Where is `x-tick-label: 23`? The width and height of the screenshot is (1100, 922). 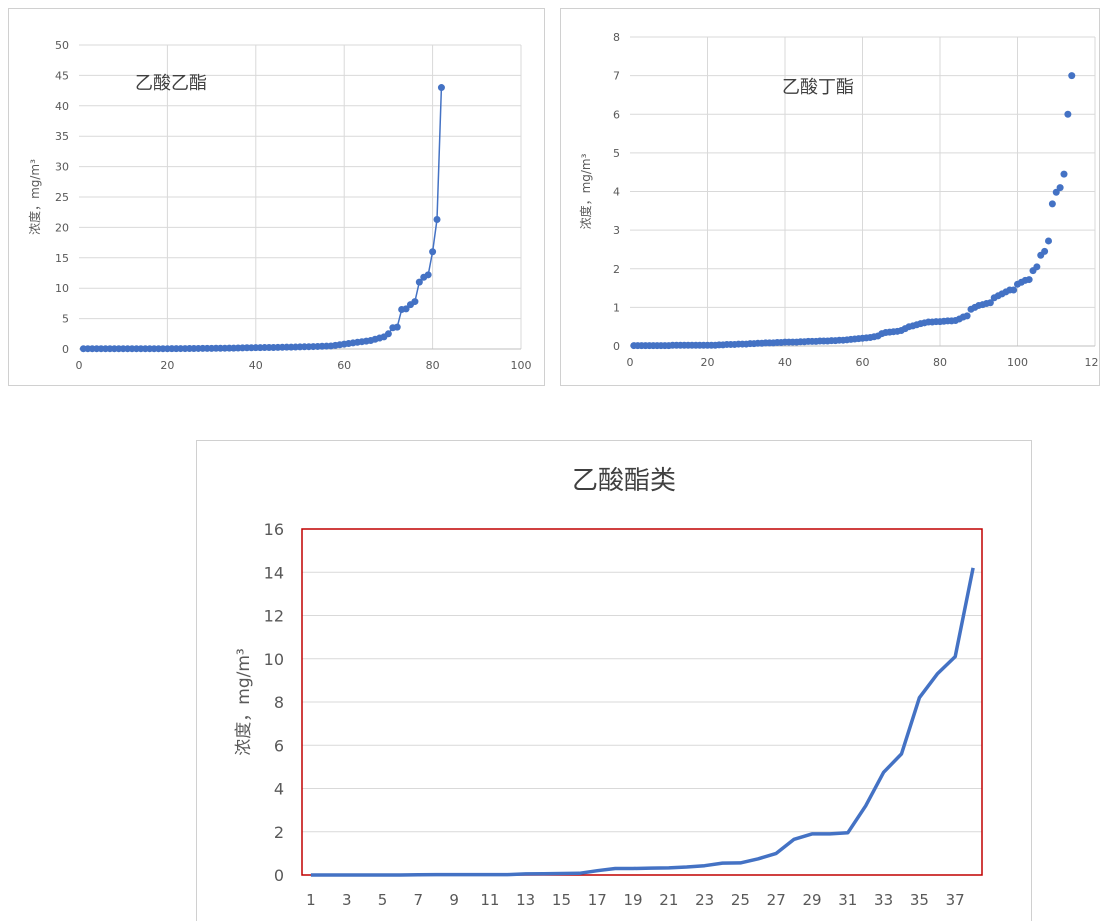 x-tick-label: 23 is located at coordinates (704, 900).